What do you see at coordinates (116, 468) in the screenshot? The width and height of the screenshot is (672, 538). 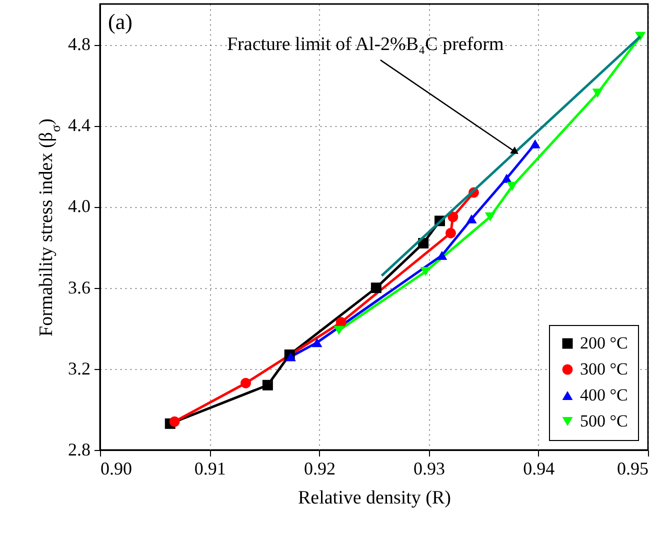 I see `x-tick-label: 0.90` at bounding box center [116, 468].